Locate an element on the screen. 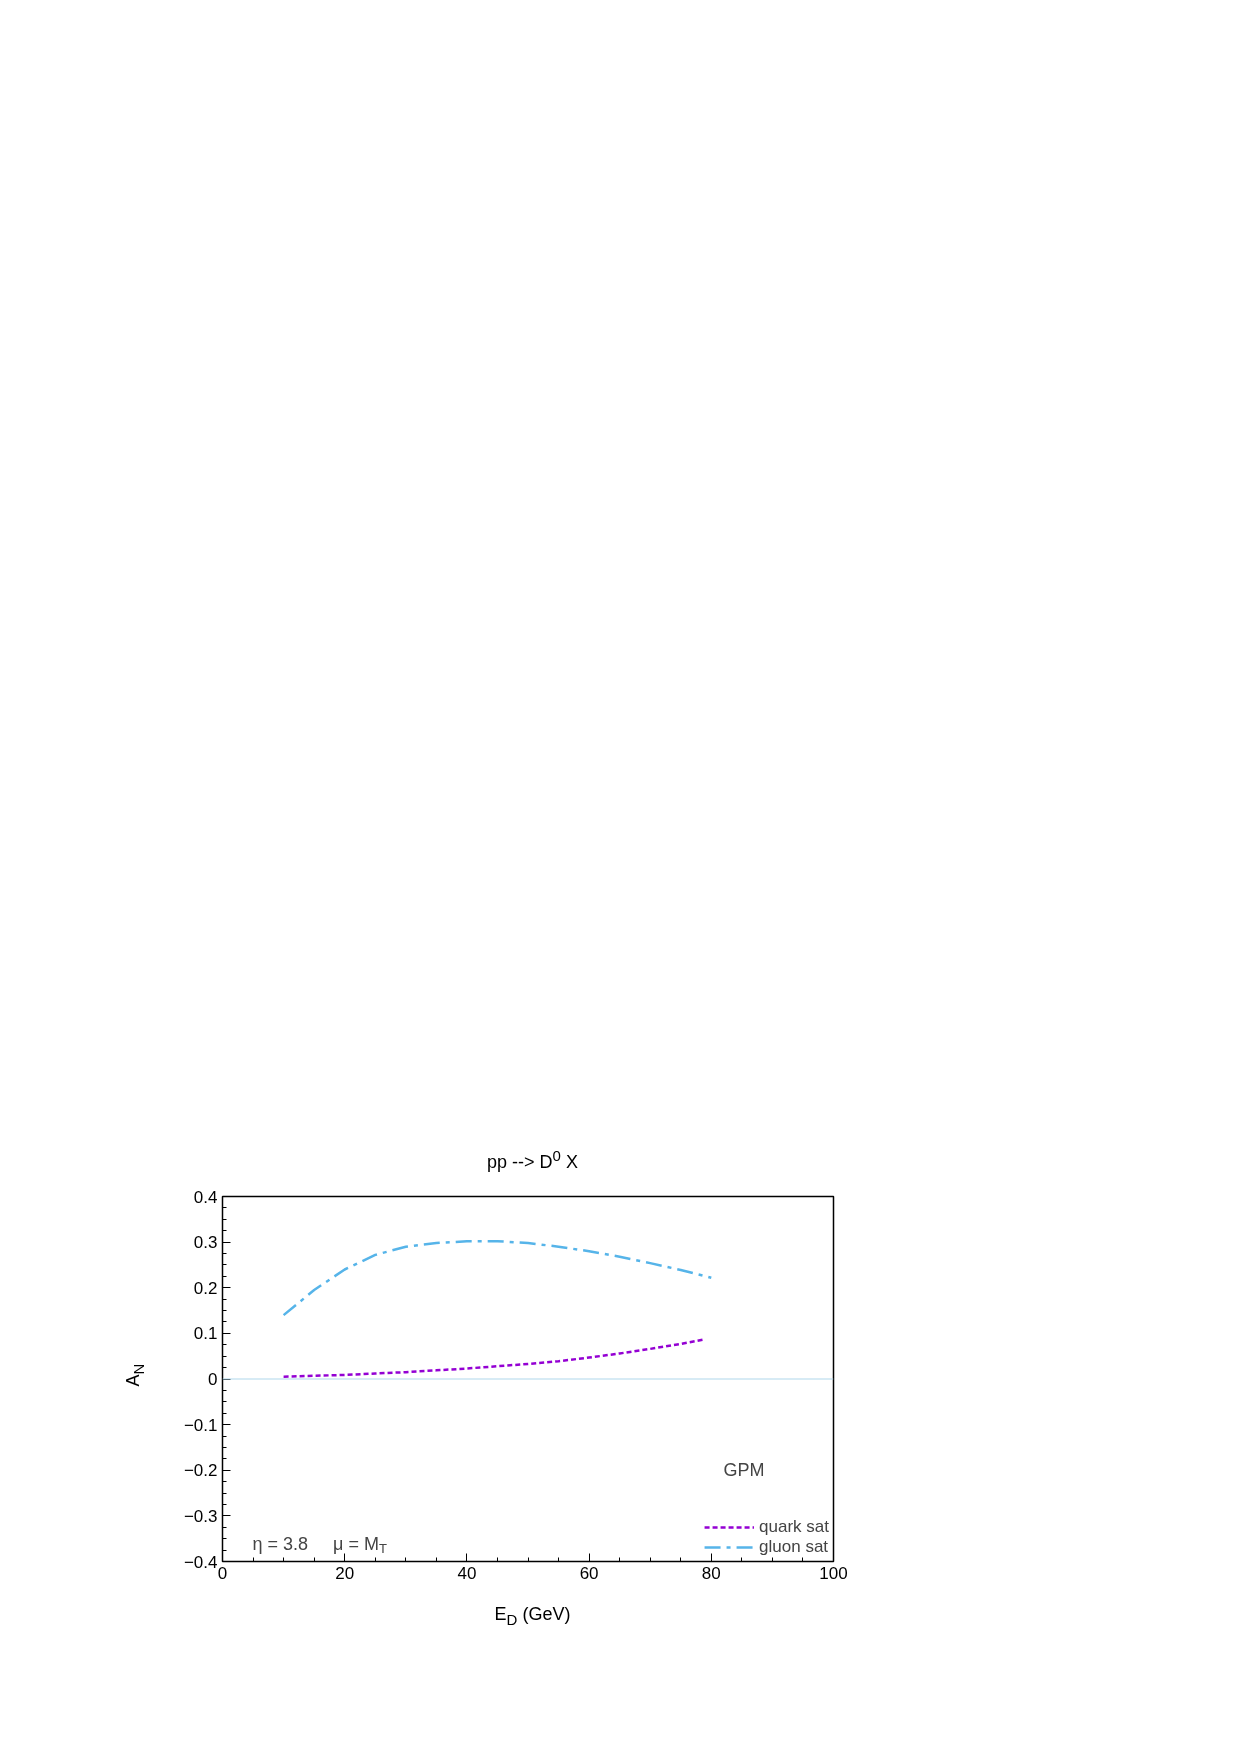 The image size is (1240, 1755). x-tick-label: 100 is located at coordinates (833, 1573).